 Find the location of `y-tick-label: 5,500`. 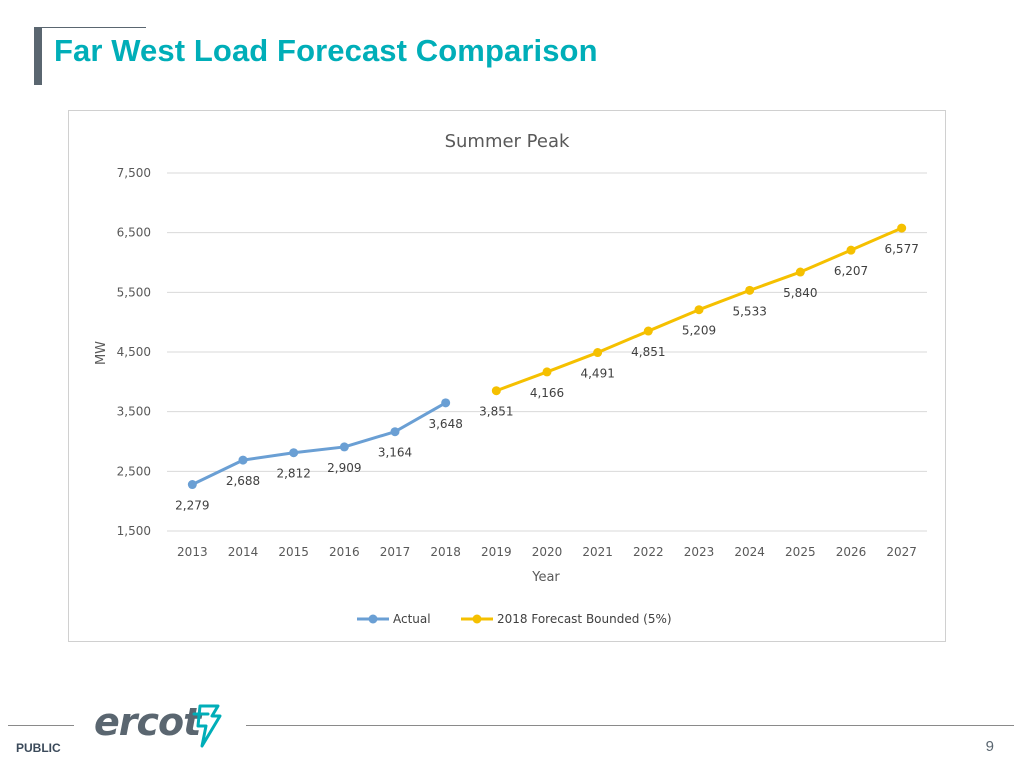

y-tick-label: 5,500 is located at coordinates (134, 292).